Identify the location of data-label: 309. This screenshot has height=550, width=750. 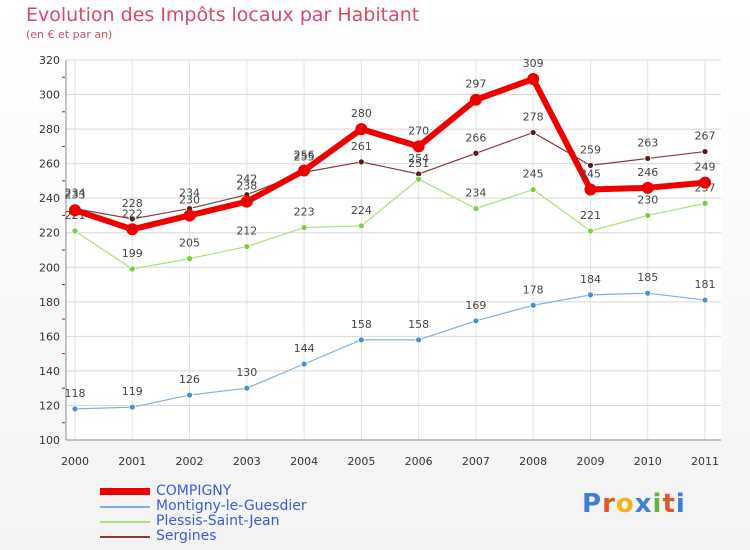
(533, 63).